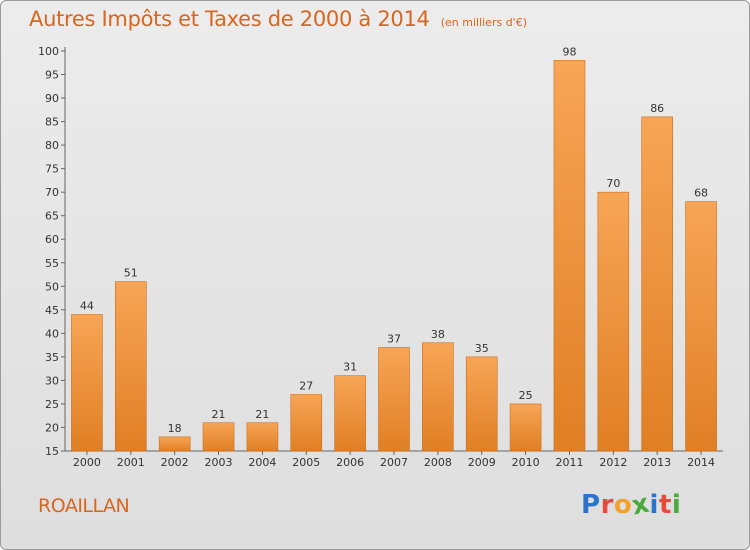  What do you see at coordinates (394, 338) in the screenshot?
I see `bar-value-label: 37` at bounding box center [394, 338].